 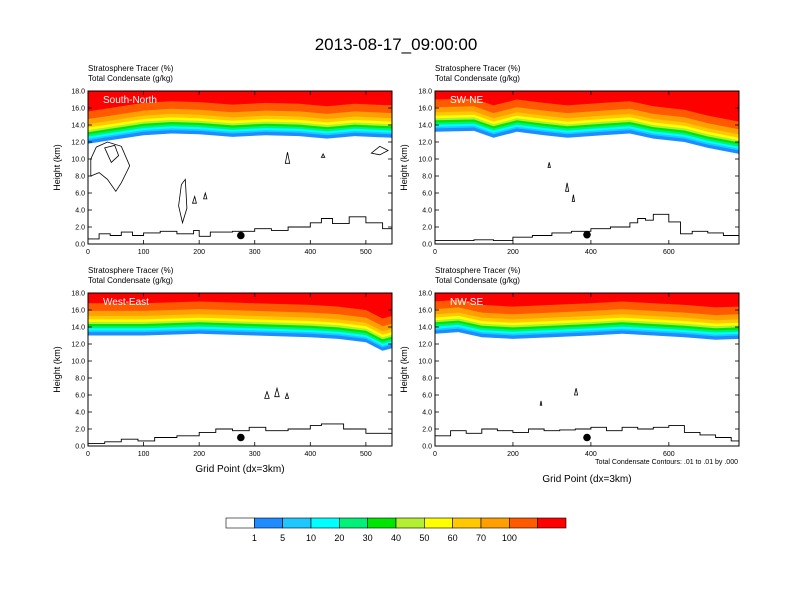 I want to click on x-tick-label: 500, so click(x=366, y=454).